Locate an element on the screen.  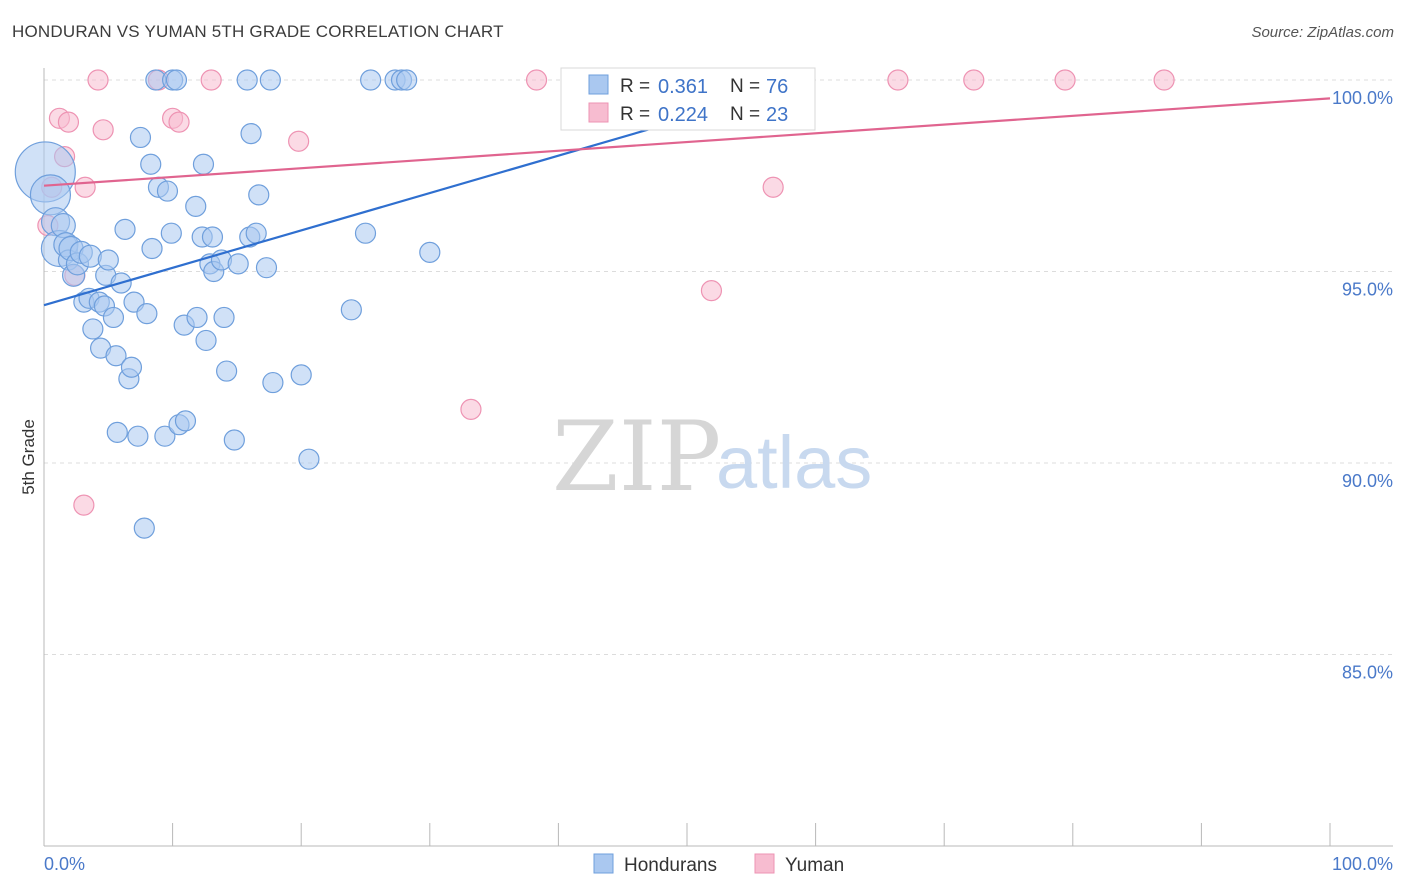
legend-n-value-1: 76 is located at coordinates (777, 87).